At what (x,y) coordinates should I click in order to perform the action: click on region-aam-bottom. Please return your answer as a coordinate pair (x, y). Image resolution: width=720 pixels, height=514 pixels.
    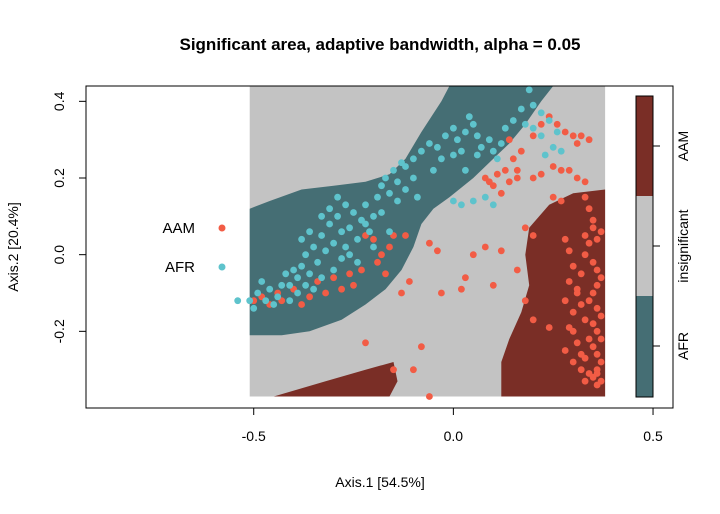
    Looking at the image, I should click on (335, 379).